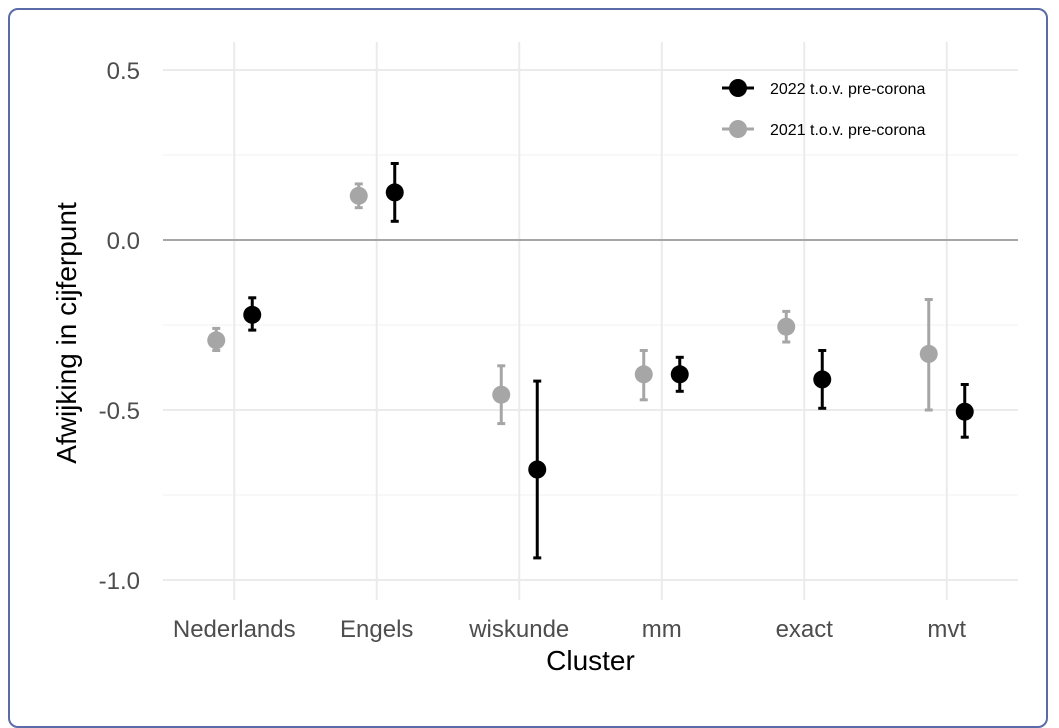 This screenshot has height=728, width=1059. What do you see at coordinates (119, 326) in the screenshot?
I see `y-axis-ticks: 0.5 0.0 -0.5 -1.0` at bounding box center [119, 326].